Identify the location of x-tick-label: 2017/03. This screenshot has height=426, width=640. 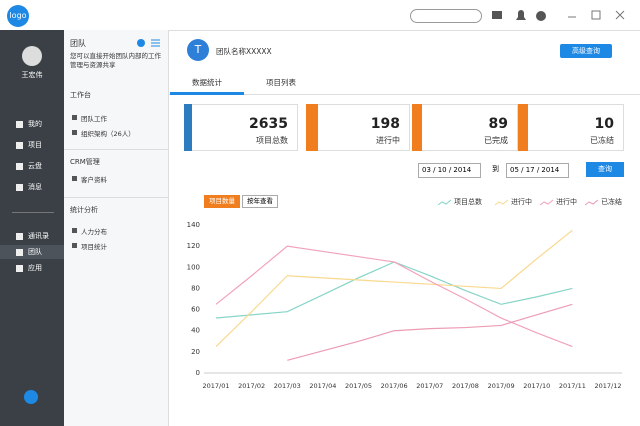
(287, 386).